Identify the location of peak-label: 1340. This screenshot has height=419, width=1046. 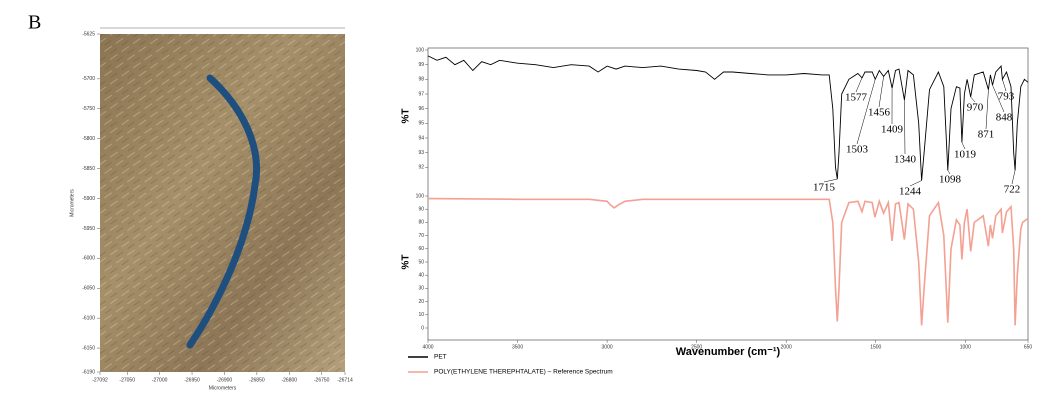
(905, 160).